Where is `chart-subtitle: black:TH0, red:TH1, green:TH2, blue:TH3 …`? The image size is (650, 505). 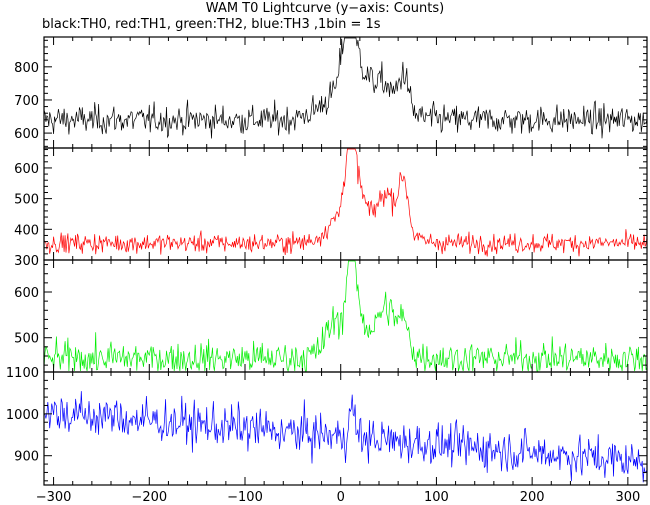 chart-subtitle: black:TH0, red:TH1, green:TH2, blue:TH3 … is located at coordinates (211, 24).